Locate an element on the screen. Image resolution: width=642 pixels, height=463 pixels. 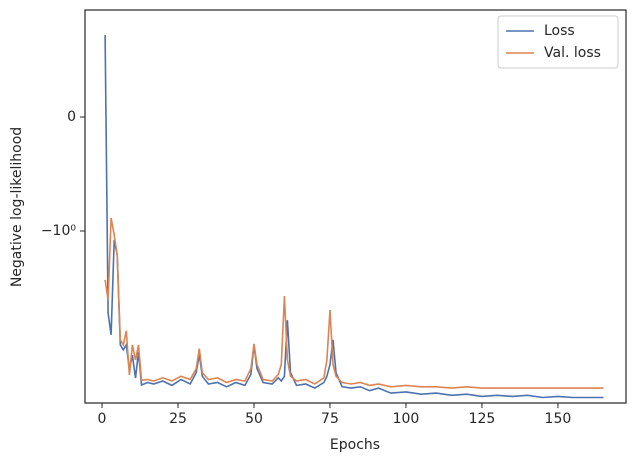
x-tick-label: 25 is located at coordinates (178, 419).